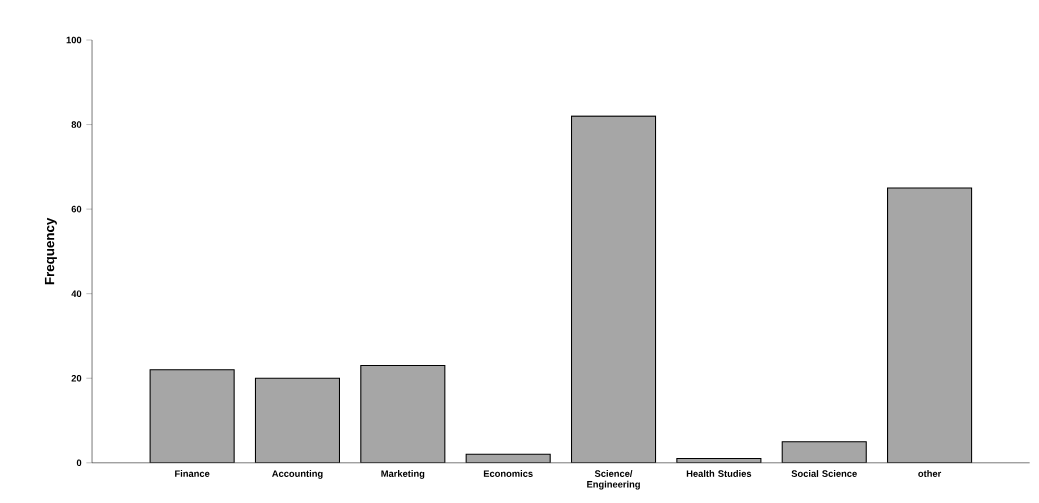 Image resolution: width=1039 pixels, height=503 pixels. What do you see at coordinates (76, 124) in the screenshot?
I see `y-tick-label: 80` at bounding box center [76, 124].